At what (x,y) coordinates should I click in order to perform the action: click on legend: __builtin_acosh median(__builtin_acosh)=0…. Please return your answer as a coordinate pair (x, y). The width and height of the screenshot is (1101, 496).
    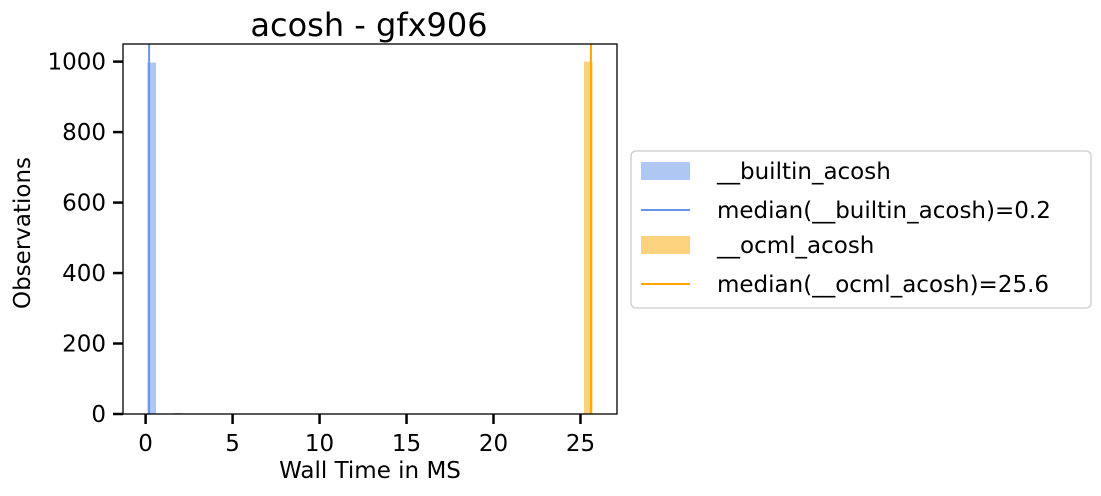
    Looking at the image, I should click on (861, 229).